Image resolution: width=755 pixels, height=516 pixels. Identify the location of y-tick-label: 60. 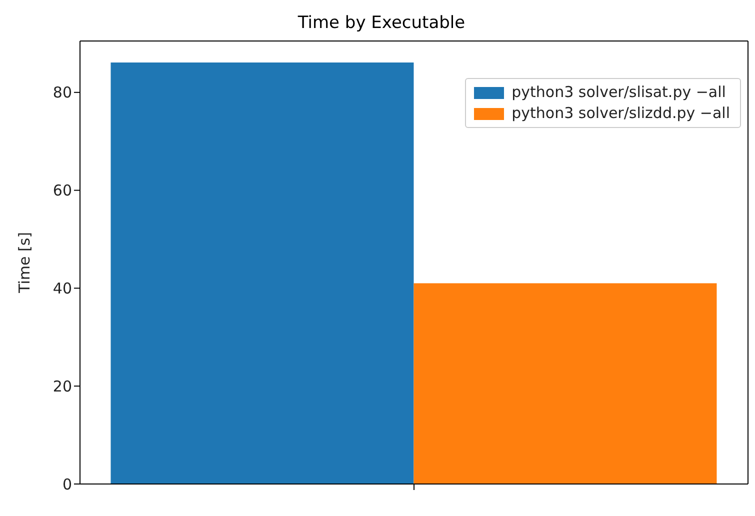
(62, 191).